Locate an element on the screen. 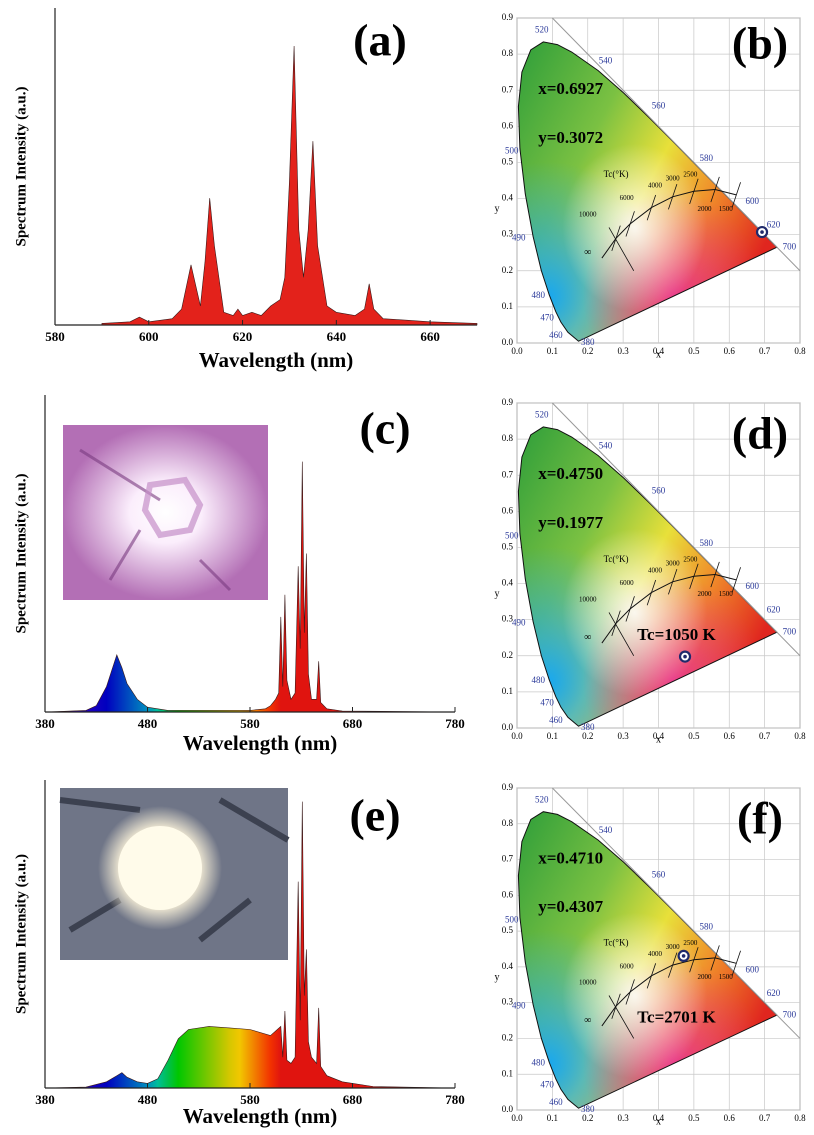  x-tick-label: 660 is located at coordinates (430, 336).